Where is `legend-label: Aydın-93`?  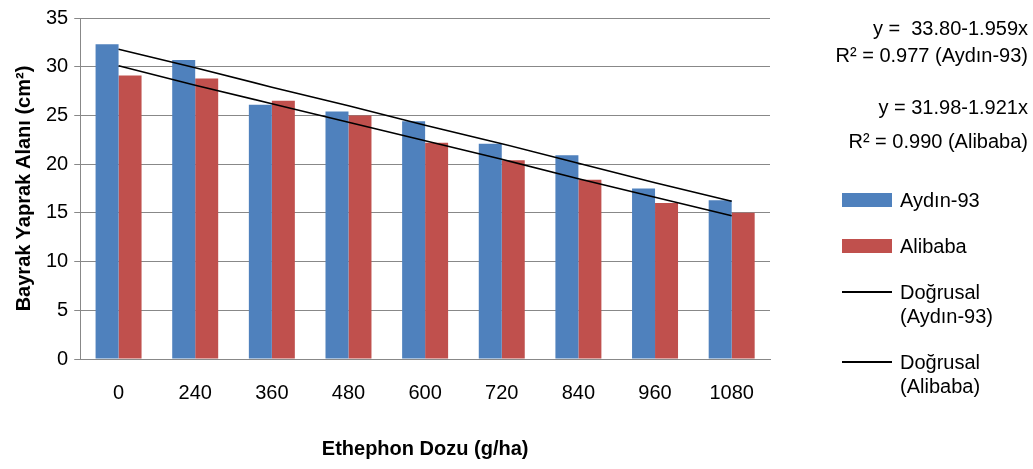 legend-label: Aydın-93 is located at coordinates (940, 200).